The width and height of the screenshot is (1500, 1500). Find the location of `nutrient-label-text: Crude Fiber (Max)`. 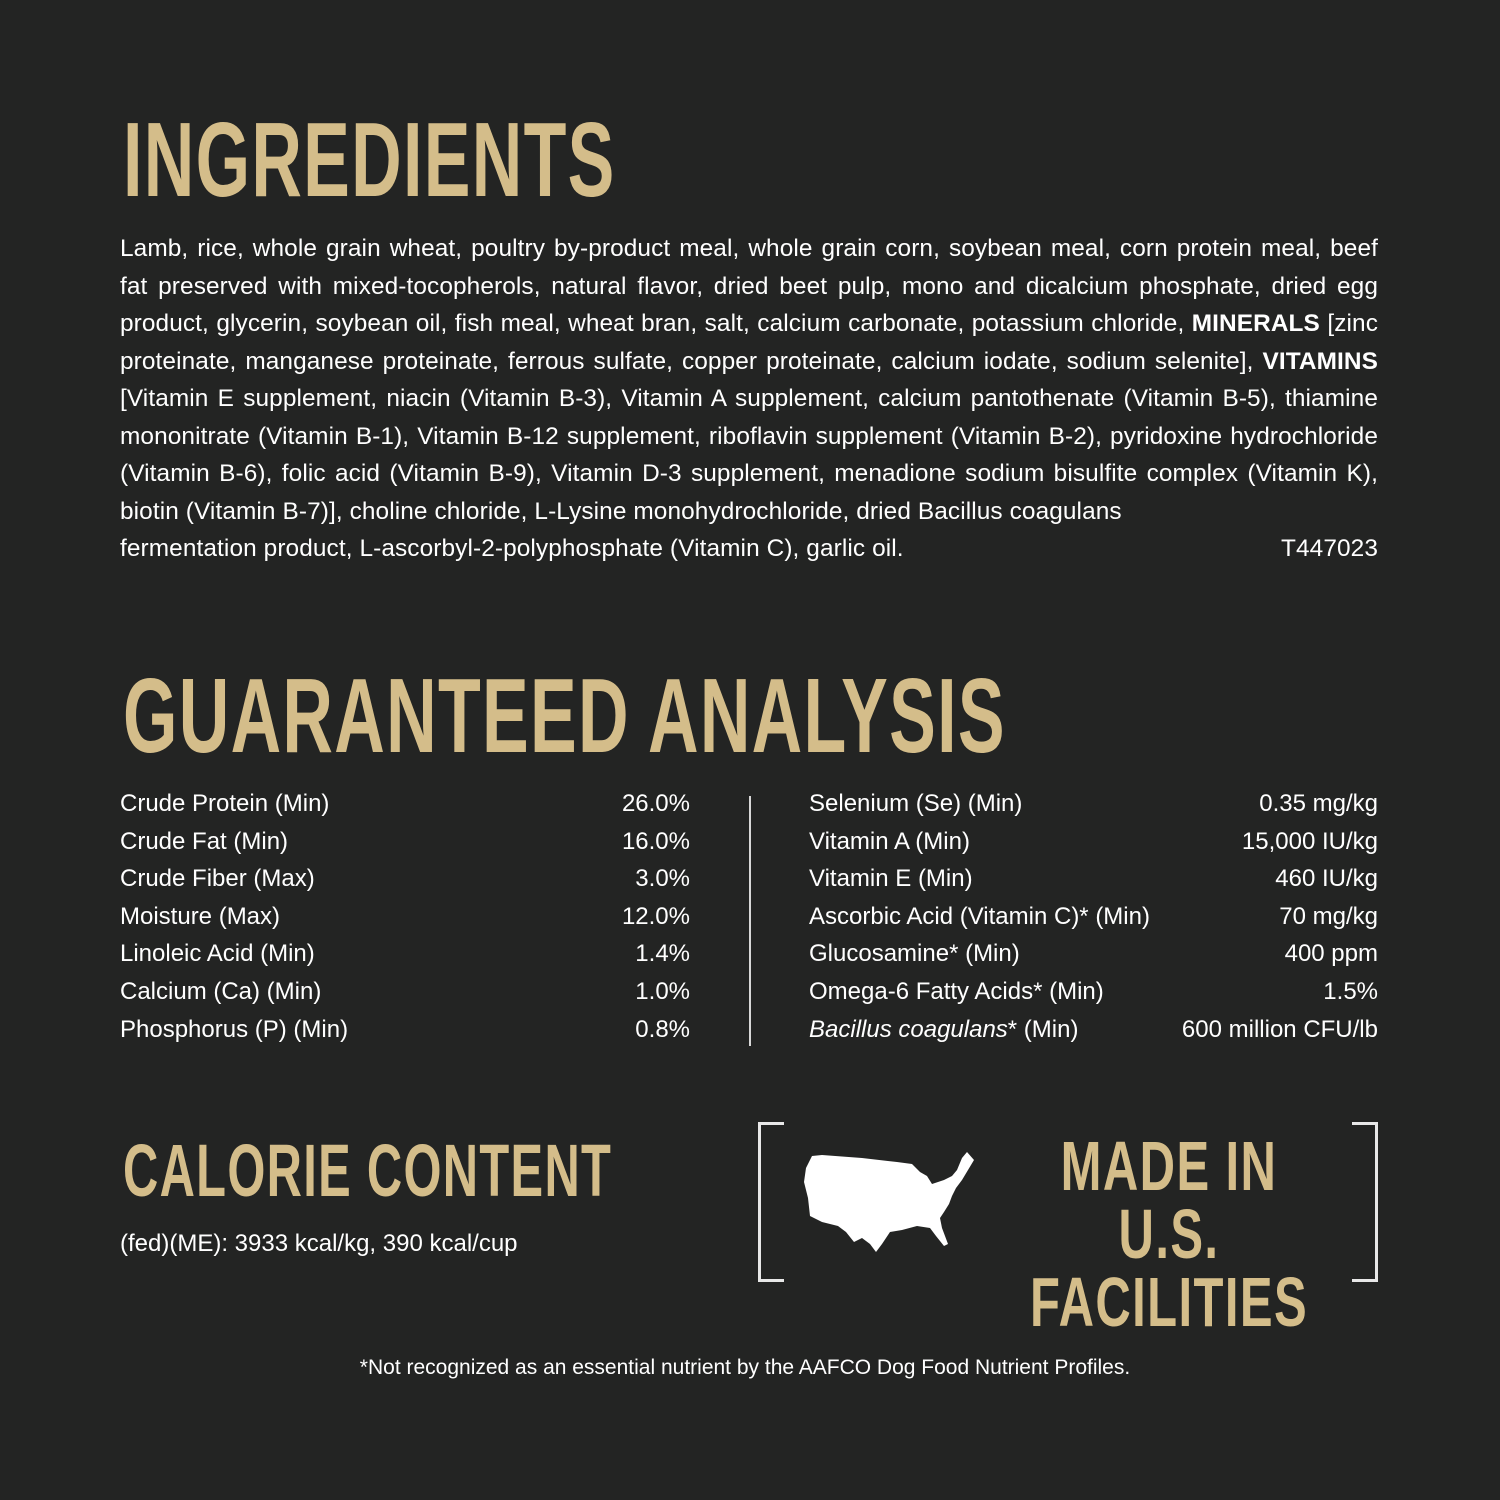

nutrient-label-text: Crude Fiber (Max) is located at coordinates (217, 879).